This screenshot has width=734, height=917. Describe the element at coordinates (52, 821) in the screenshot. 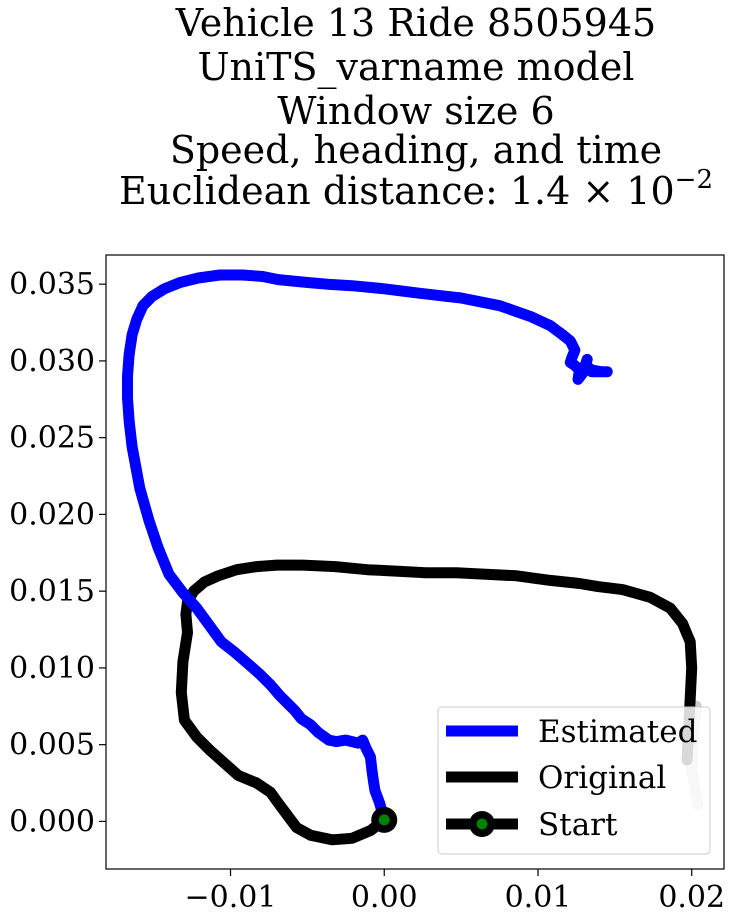

I see `y-tick-label: 0.000` at that location.